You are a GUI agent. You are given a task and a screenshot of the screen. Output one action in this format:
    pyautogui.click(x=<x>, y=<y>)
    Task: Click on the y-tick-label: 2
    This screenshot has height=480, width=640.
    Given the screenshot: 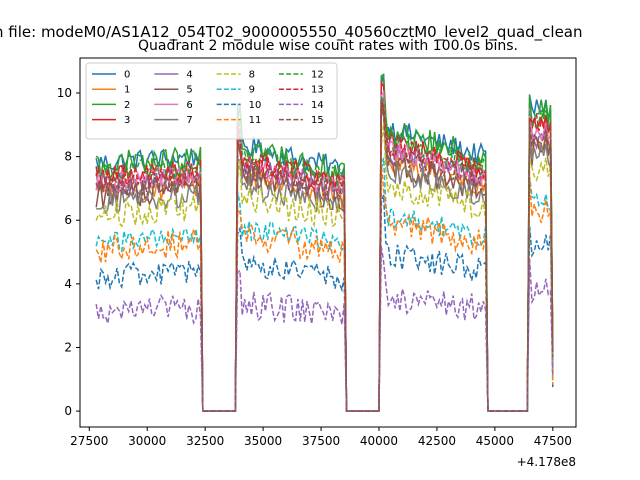 What is the action you would take?
    pyautogui.click(x=68, y=347)
    